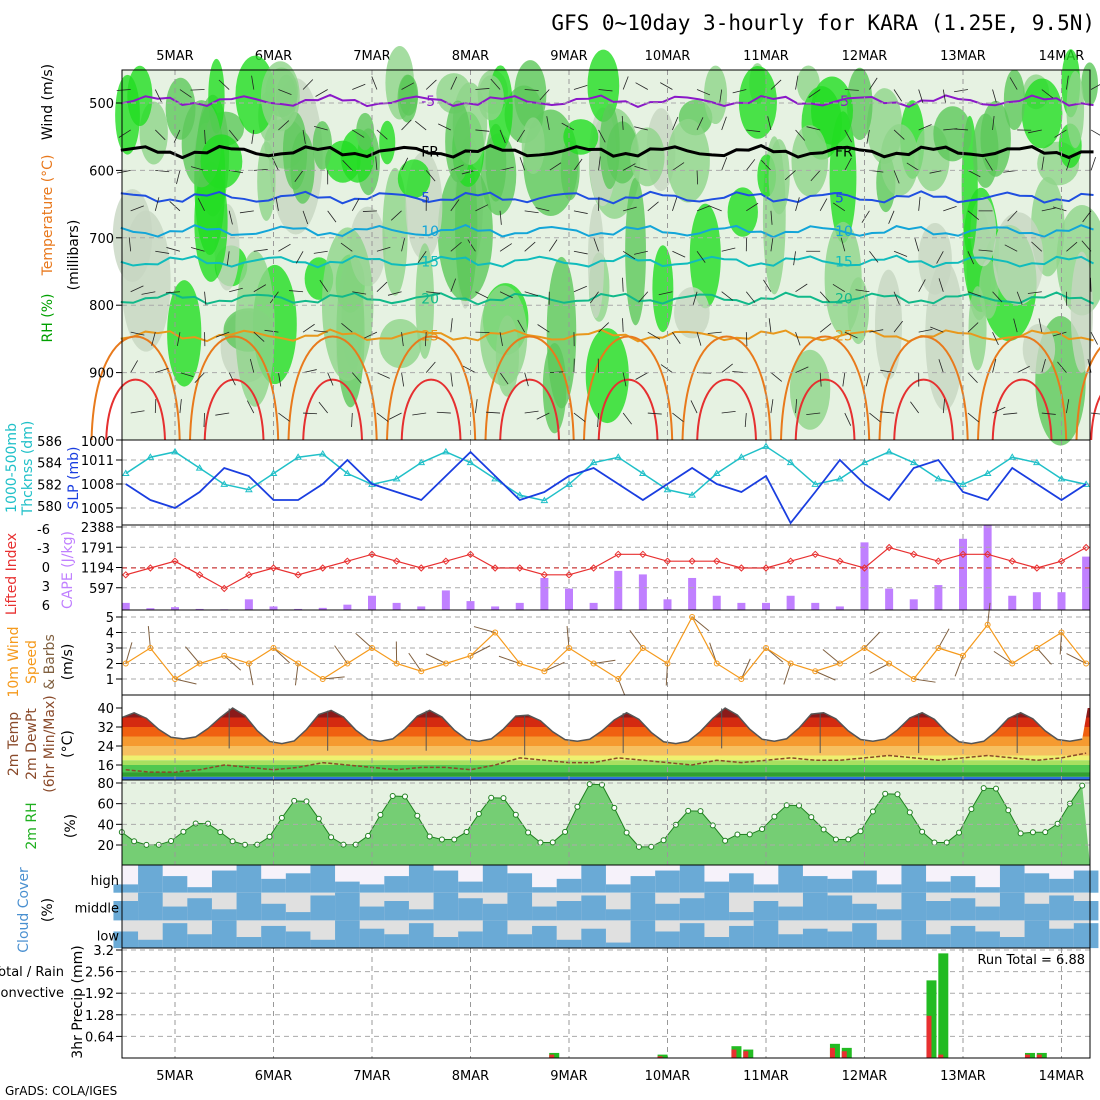 This screenshot has width=1100, height=1100. I want to click on cloud-row-label: high, so click(105, 881).